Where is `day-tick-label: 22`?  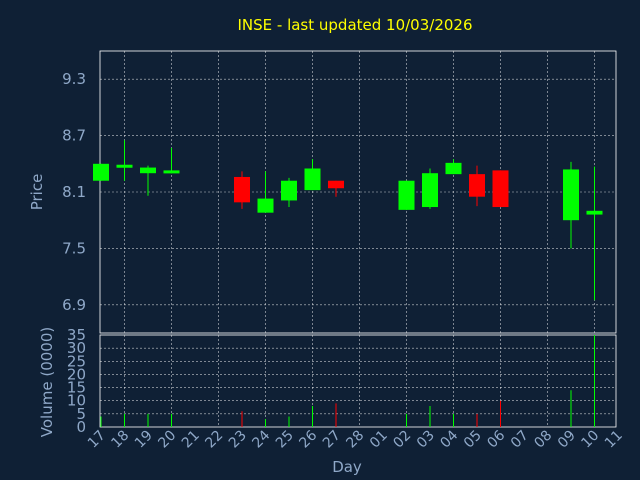 day-tick-label: 22 is located at coordinates (214, 440).